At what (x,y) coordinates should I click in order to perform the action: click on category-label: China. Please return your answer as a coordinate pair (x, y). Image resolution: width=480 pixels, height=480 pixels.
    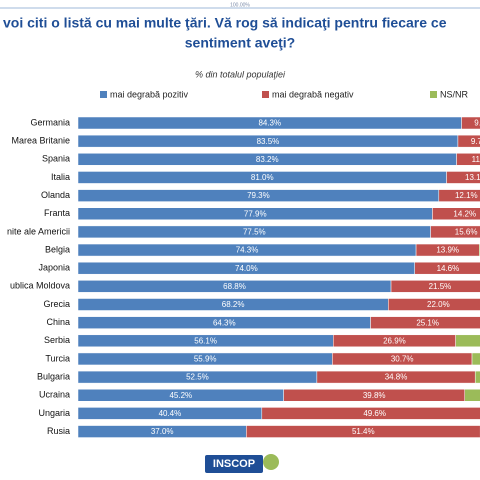
    Looking at the image, I should click on (58, 322).